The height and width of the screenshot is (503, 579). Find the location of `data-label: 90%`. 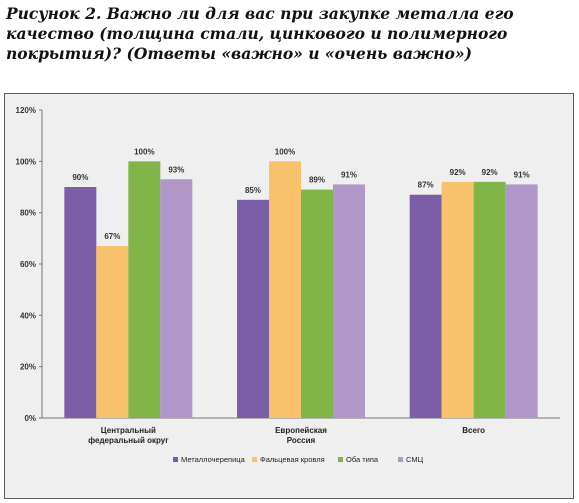

data-label: 90% is located at coordinates (80, 177).